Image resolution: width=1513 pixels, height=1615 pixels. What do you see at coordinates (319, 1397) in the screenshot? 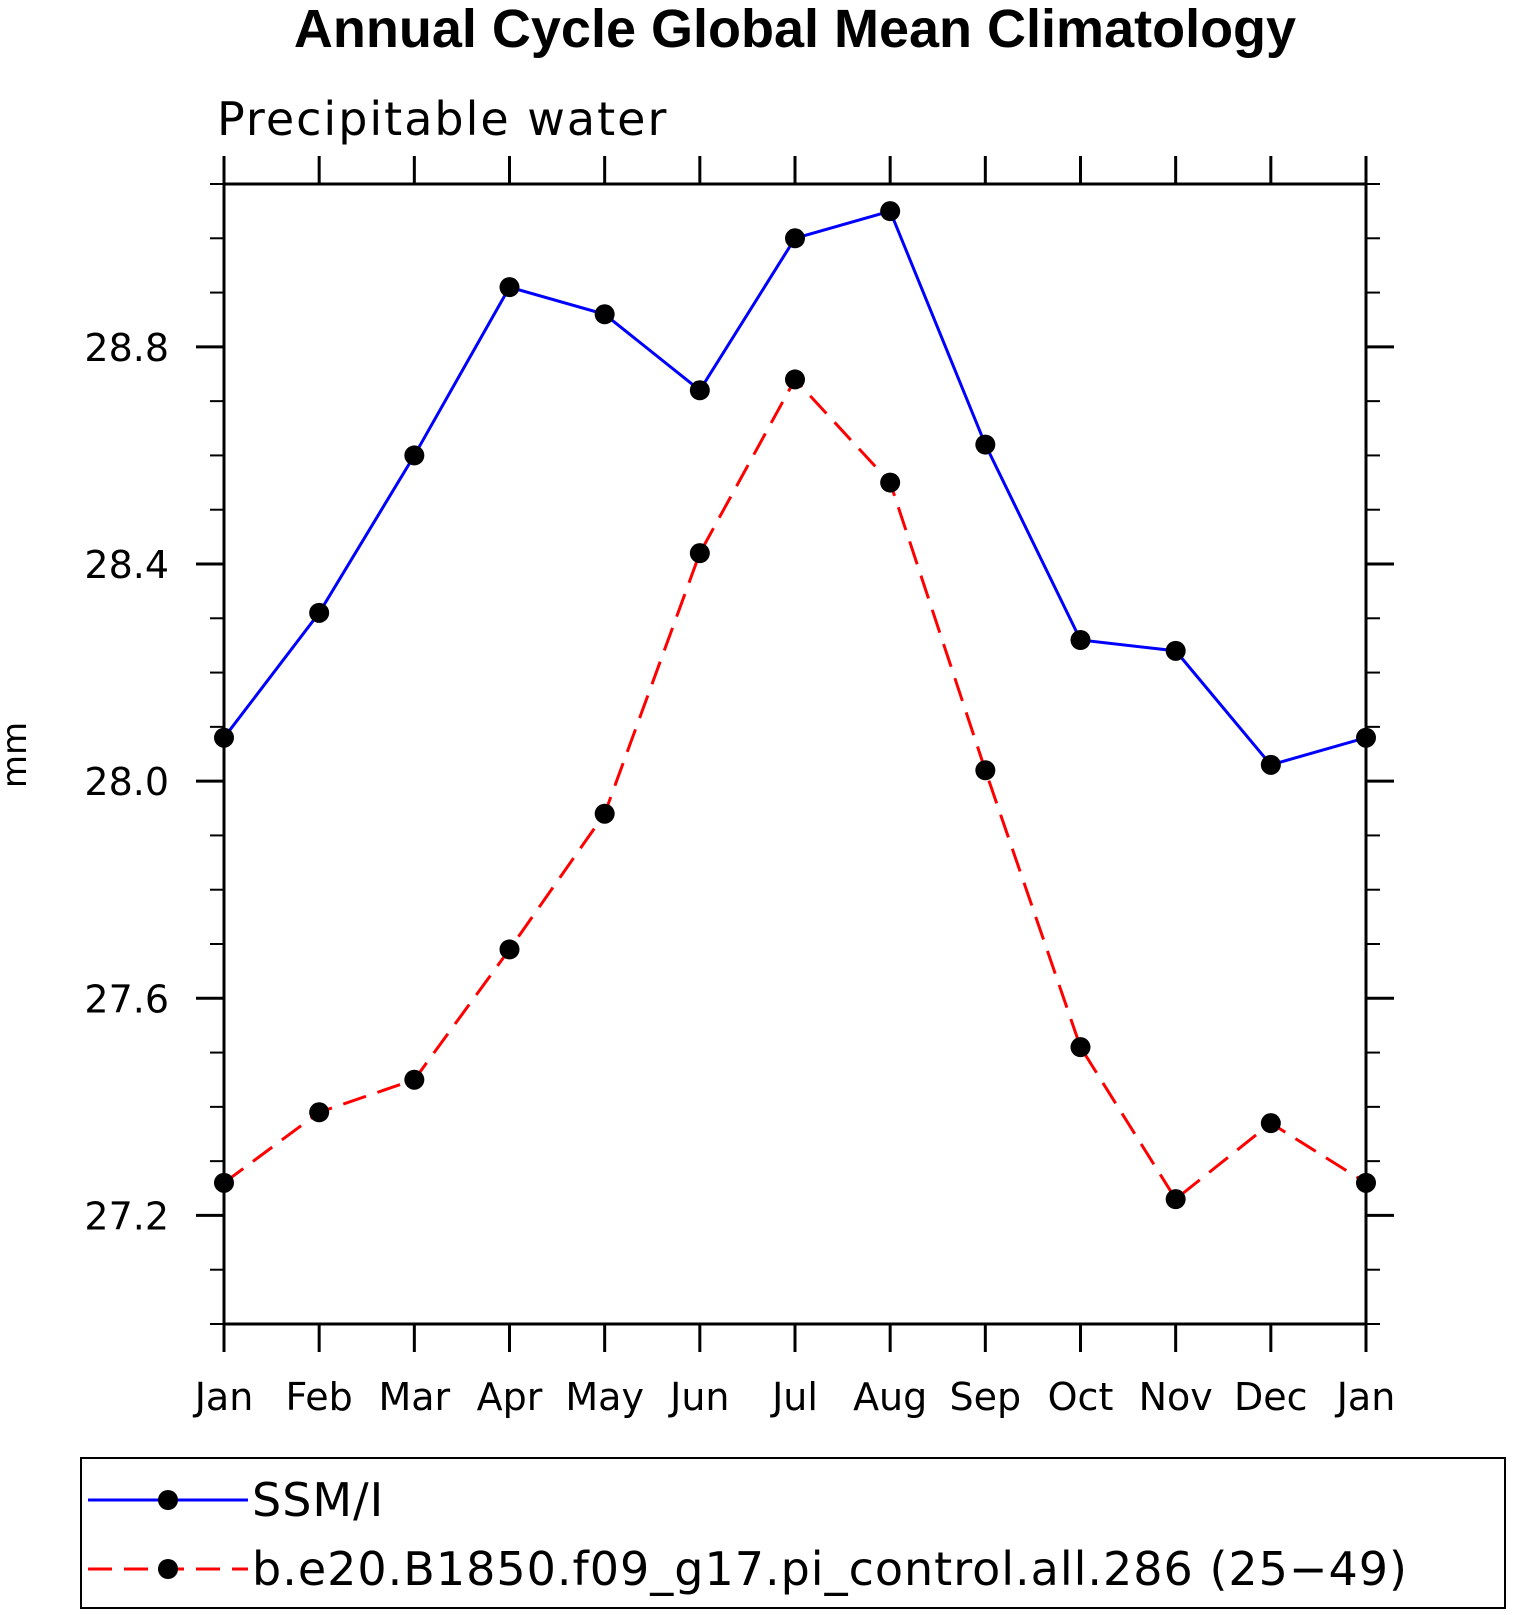
I see `x-tick-label: Feb` at bounding box center [319, 1397].